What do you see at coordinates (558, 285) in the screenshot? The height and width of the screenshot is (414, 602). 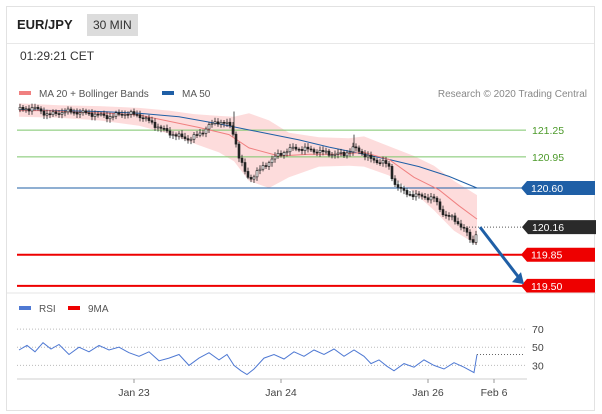 I see `price-tag-119.50` at bounding box center [558, 285].